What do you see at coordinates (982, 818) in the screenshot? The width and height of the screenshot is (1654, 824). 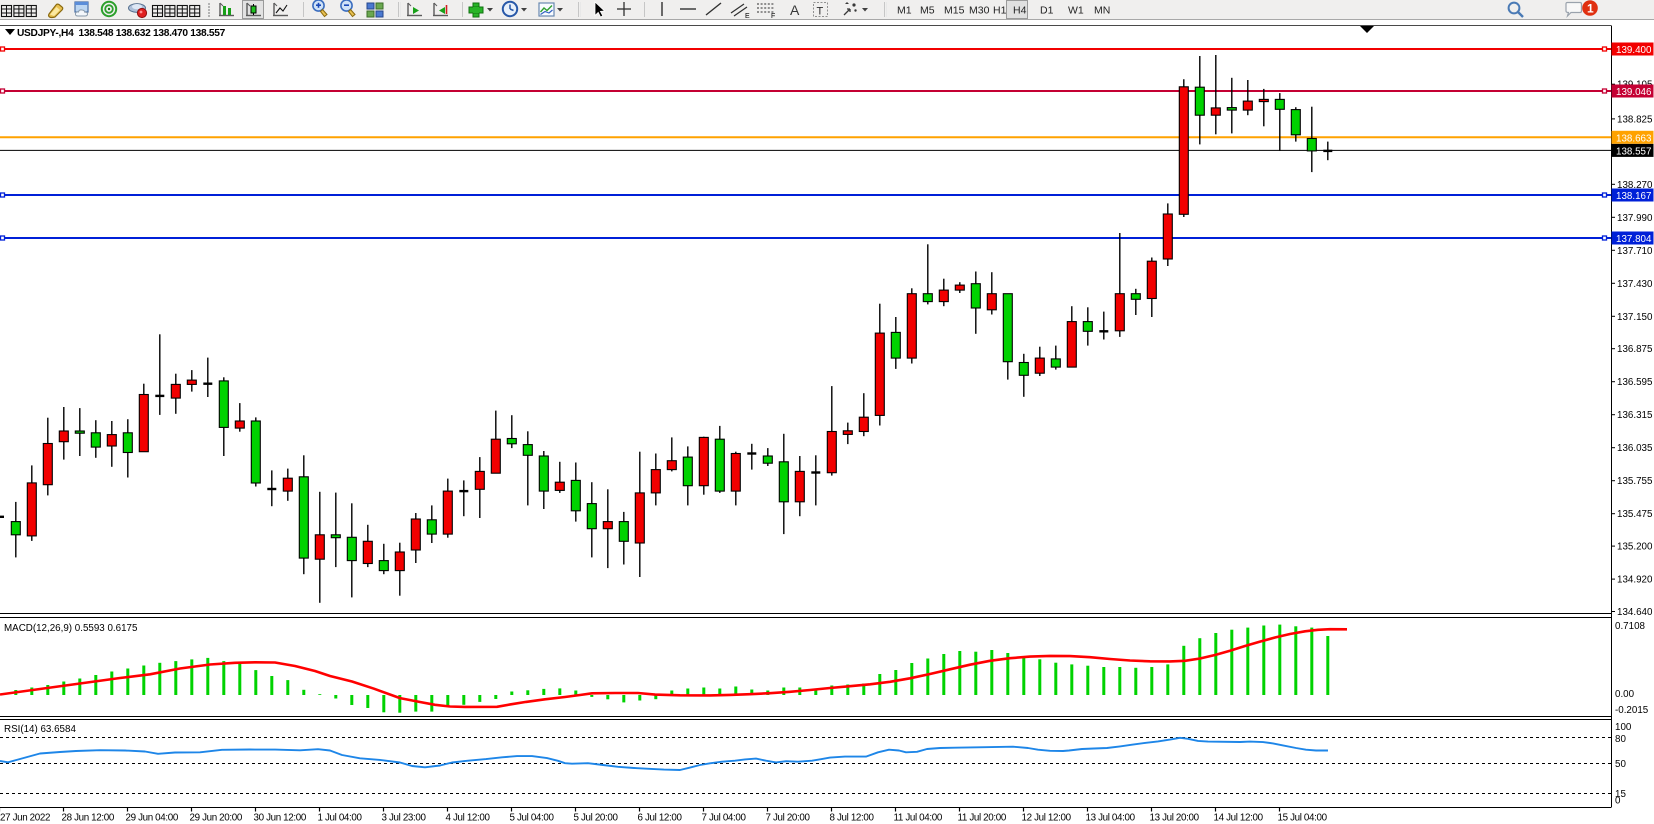 I see `svg-text: 11 Jul 20:00` at bounding box center [982, 818].